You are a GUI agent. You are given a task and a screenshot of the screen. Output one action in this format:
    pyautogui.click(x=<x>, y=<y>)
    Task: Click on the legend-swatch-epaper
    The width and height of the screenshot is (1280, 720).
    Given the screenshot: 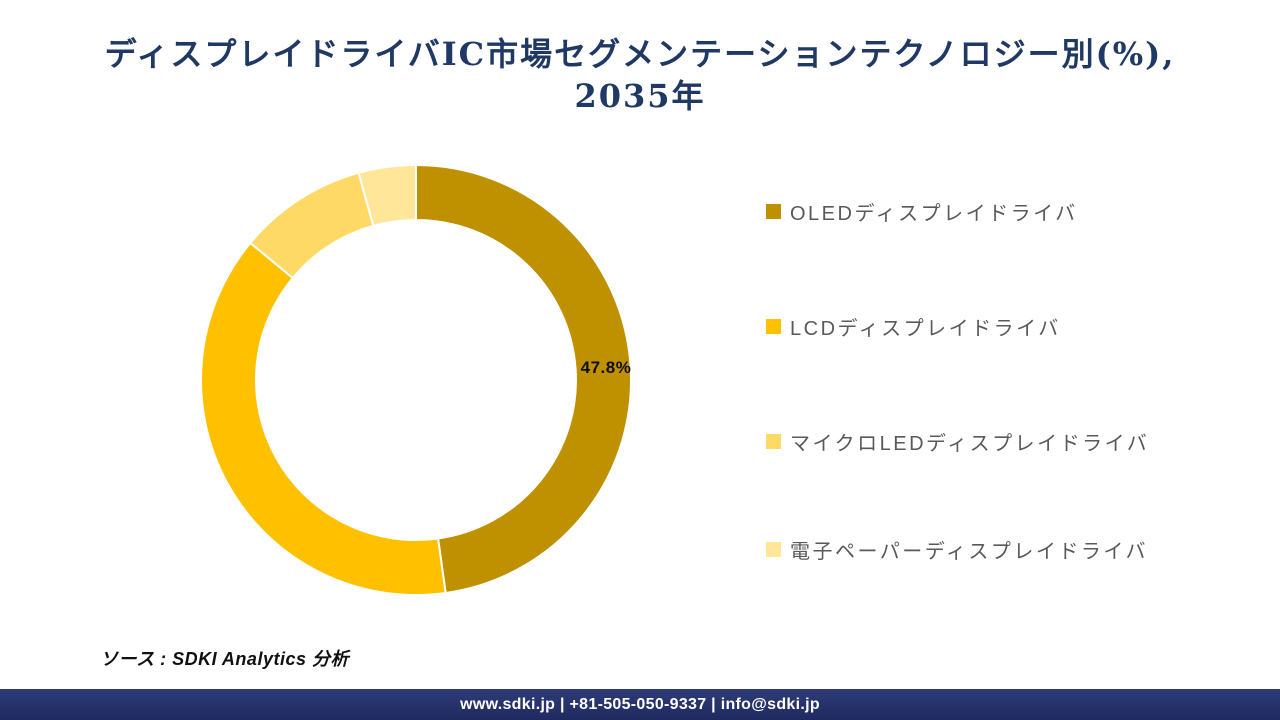 What is the action you would take?
    pyautogui.click(x=773, y=549)
    